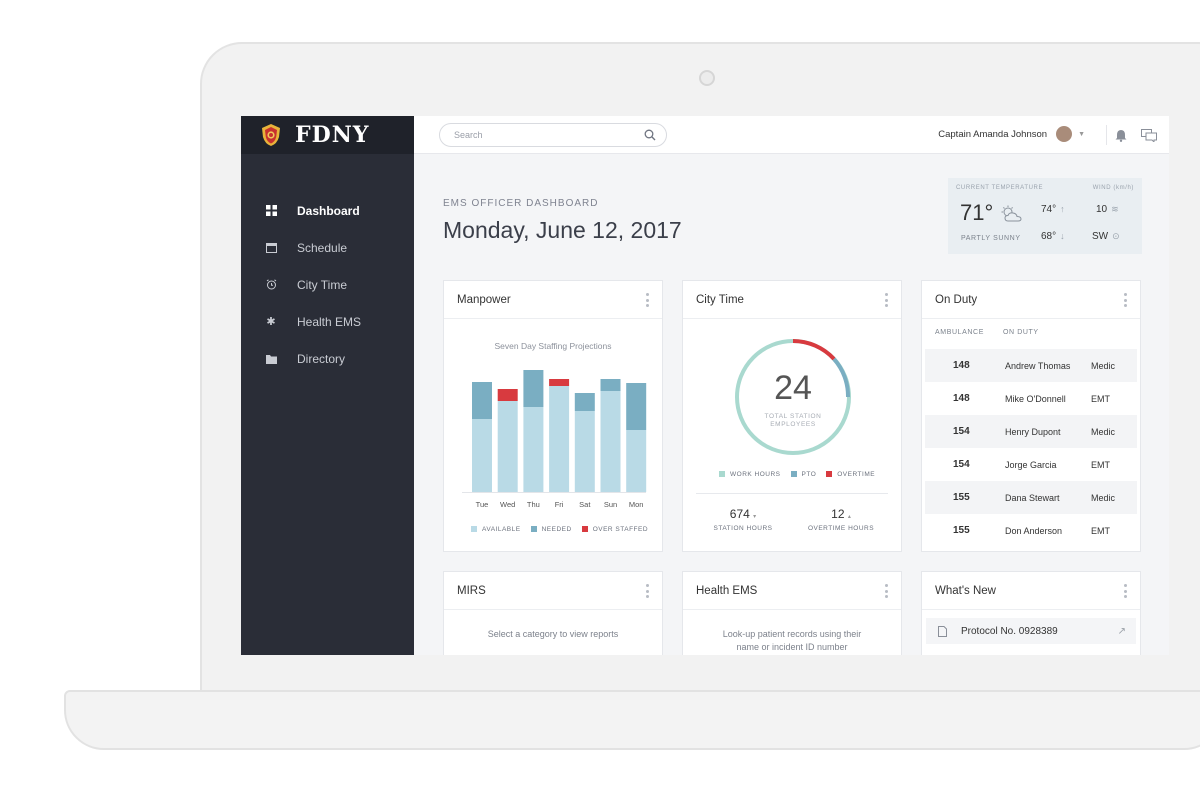 This screenshot has height=800, width=1200. What do you see at coordinates (1106, 236) in the screenshot?
I see `weather-wind-dir: SW ⊙` at bounding box center [1106, 236].